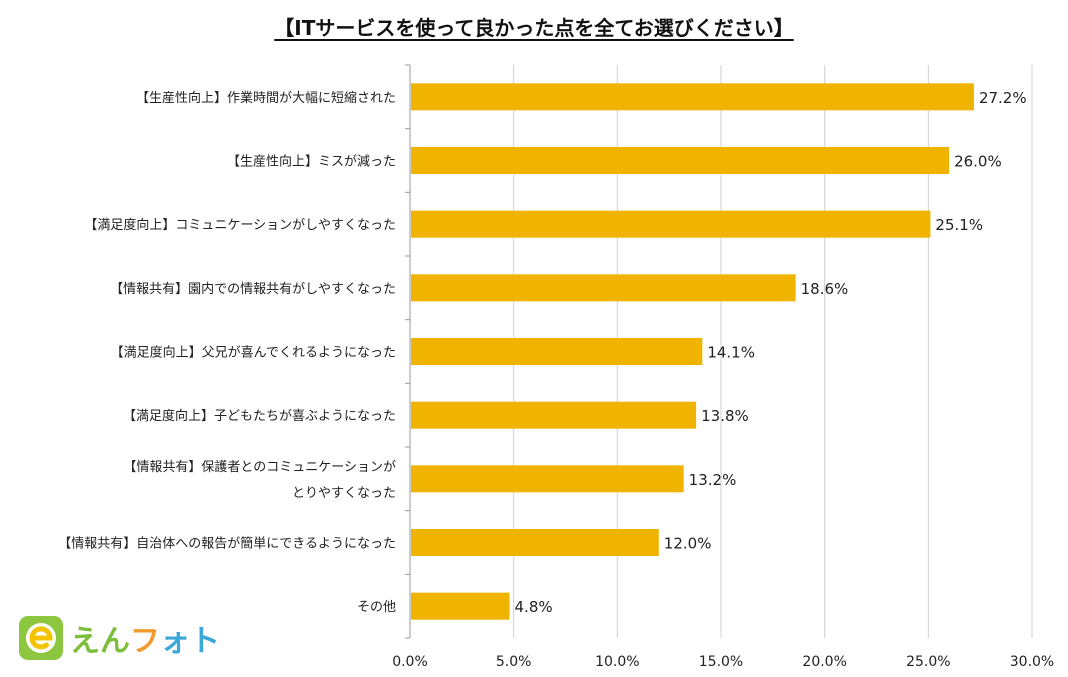 This screenshot has height=677, width=1068. What do you see at coordinates (145, 641) in the screenshot?
I see `logo-char: フ` at bounding box center [145, 641].